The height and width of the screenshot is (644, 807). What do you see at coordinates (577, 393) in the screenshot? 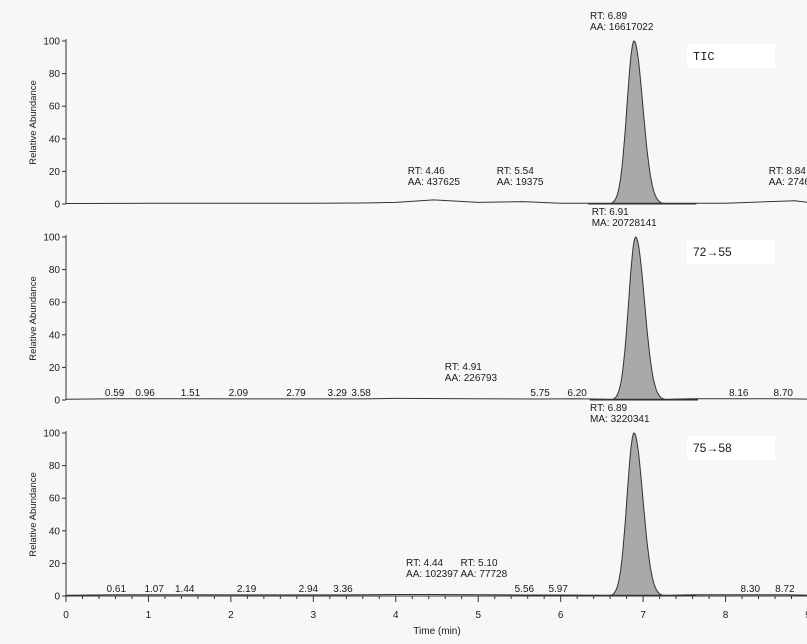
I see `peak-label: 6.20` at bounding box center [577, 393].